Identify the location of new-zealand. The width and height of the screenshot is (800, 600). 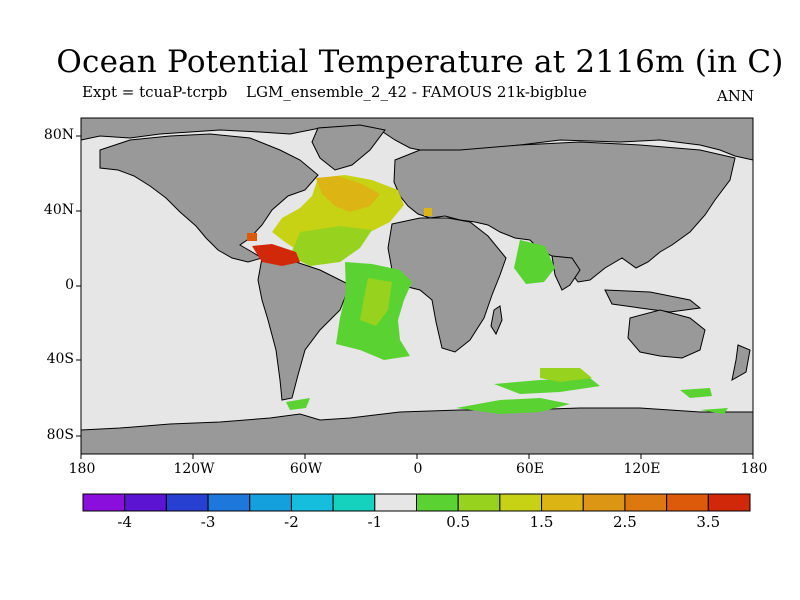
(741, 362).